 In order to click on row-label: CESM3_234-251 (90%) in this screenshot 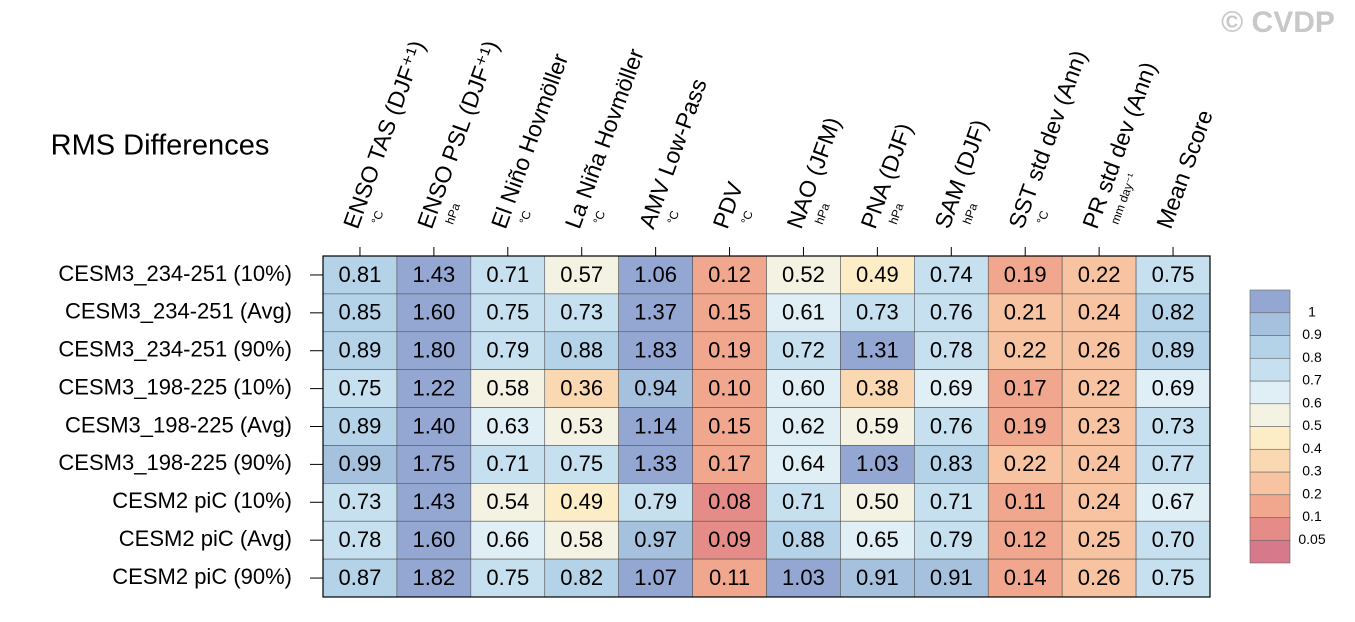, I will do `click(175, 349)`.